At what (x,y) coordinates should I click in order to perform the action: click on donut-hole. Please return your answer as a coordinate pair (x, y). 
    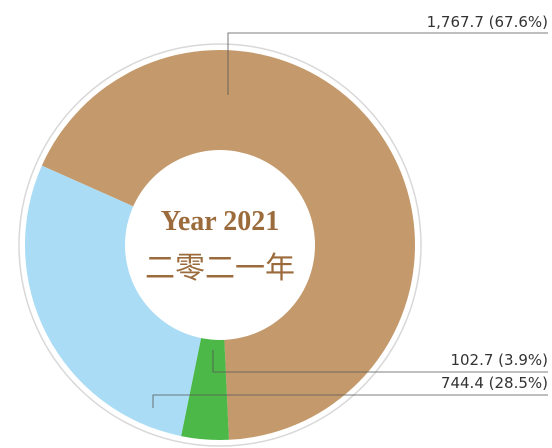
    Looking at the image, I should click on (220, 245).